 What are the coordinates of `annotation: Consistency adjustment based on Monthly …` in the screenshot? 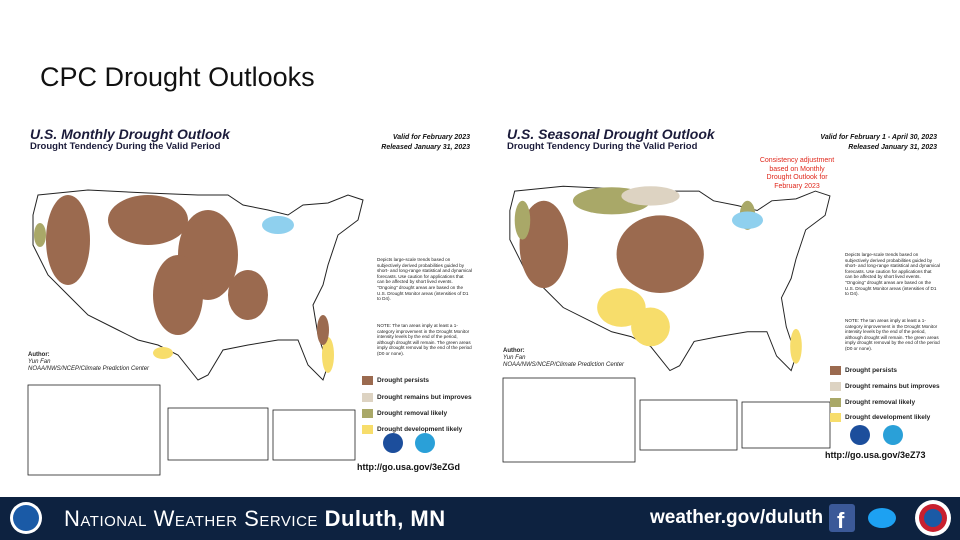 It's located at (797, 173).